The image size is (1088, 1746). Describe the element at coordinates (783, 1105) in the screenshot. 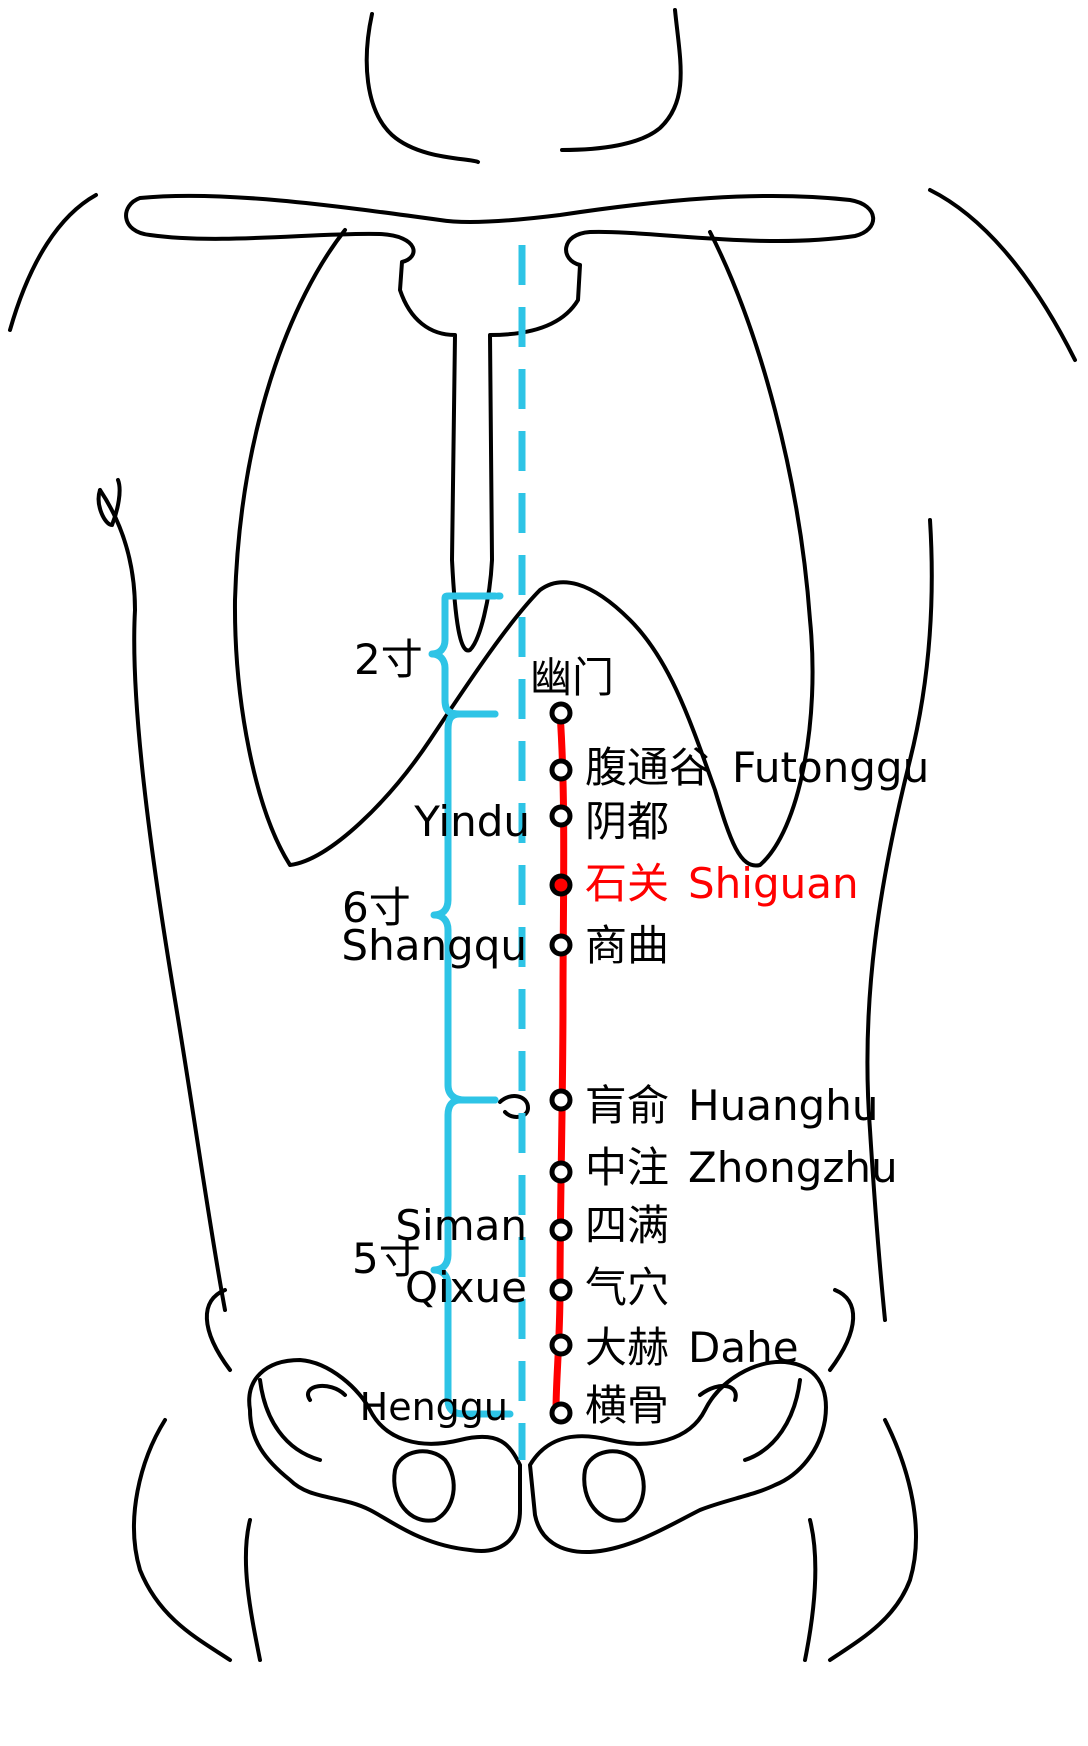

I see `label-py-huangshu: Huanghu` at that location.